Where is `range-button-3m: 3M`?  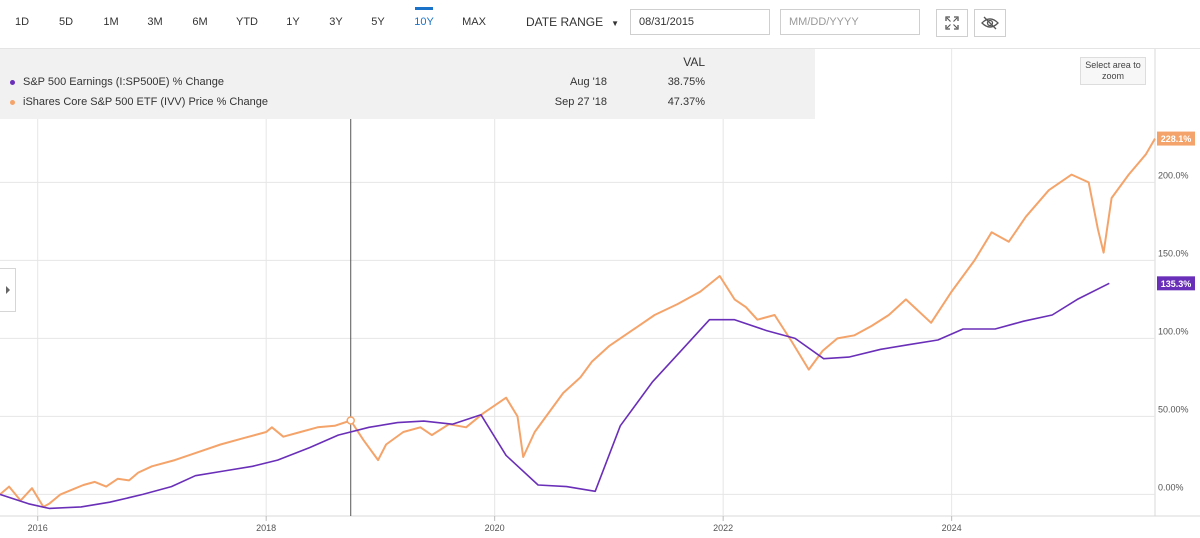
range-button-3m: 3M is located at coordinates (155, 22).